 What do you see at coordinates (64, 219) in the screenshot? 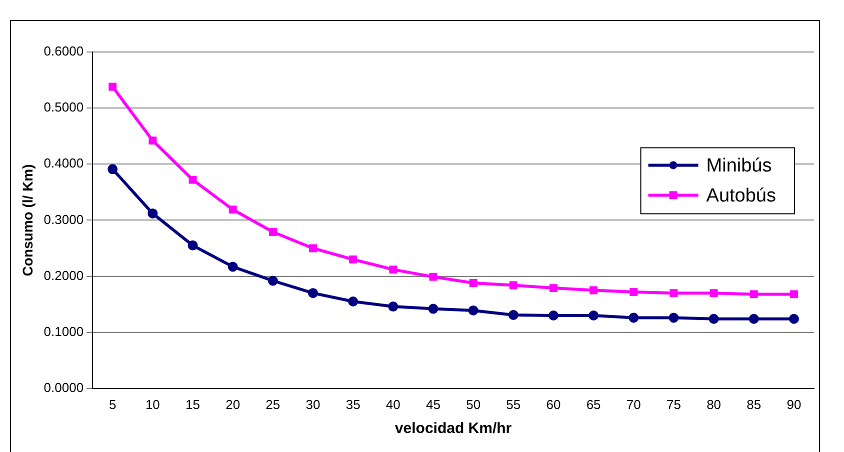
I see `y-tick-label: 0.3000` at bounding box center [64, 219].